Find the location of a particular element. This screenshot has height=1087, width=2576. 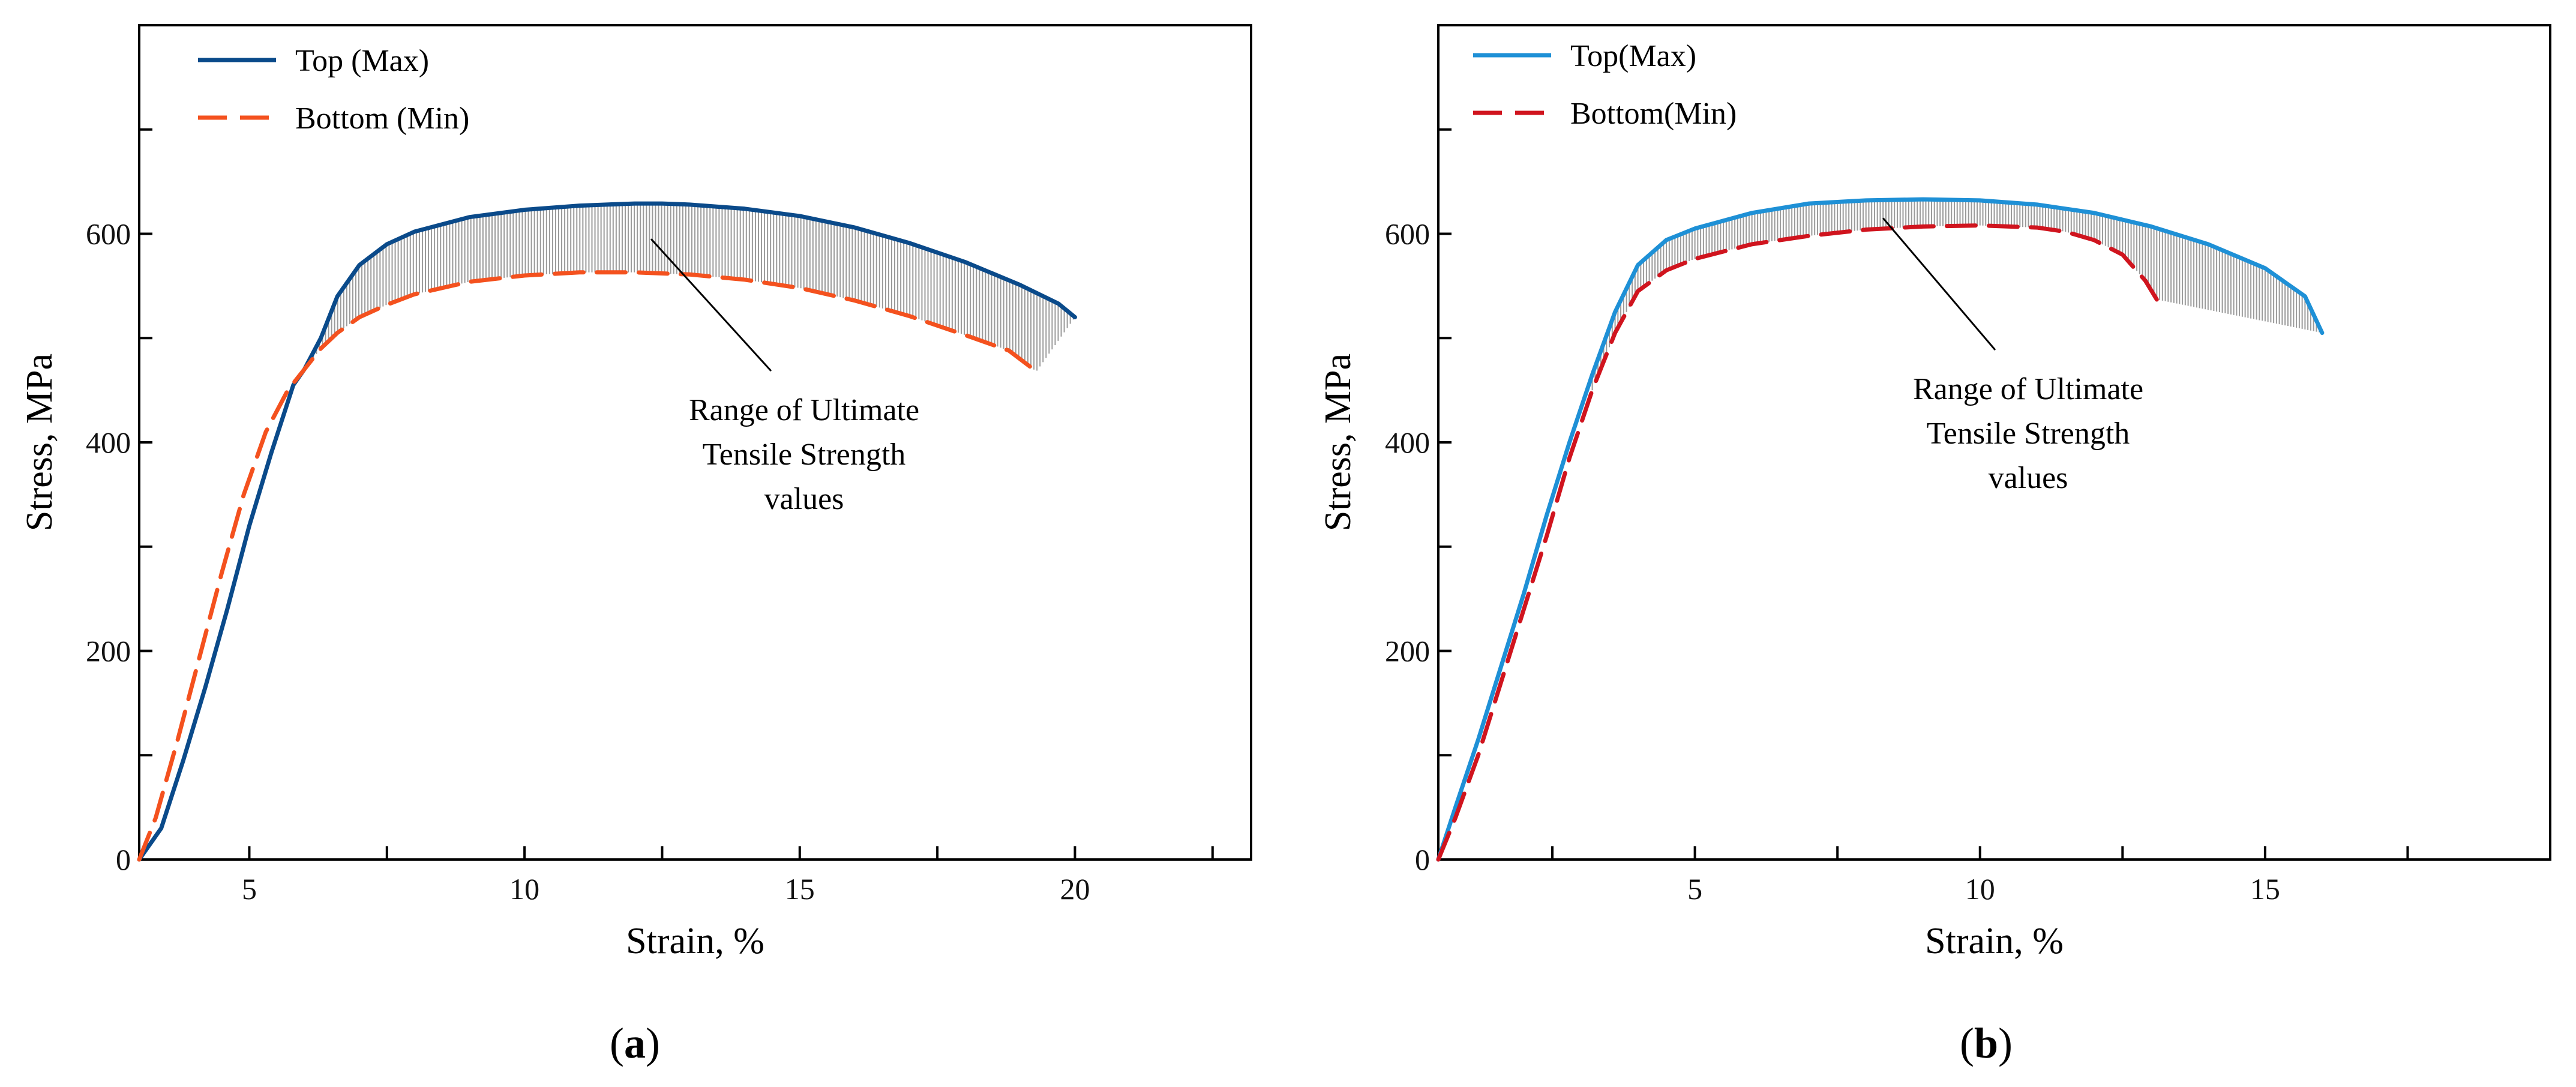

panel-label: (b) is located at coordinates (1986, 1043).